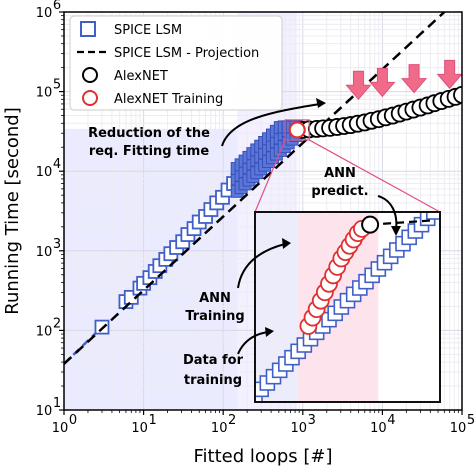 This screenshot has height=474, width=474. I want to click on y-tick-label-exponent: 6, so click(57, 6).